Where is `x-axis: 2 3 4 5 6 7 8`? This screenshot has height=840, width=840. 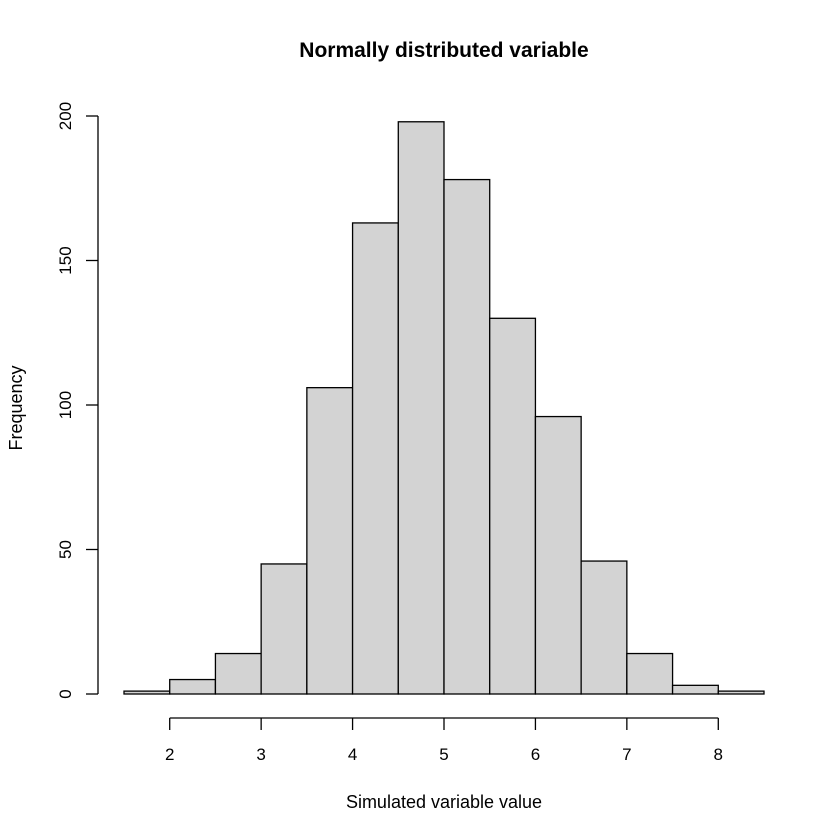 x-axis: 2 3 4 5 6 7 8 is located at coordinates (444, 740).